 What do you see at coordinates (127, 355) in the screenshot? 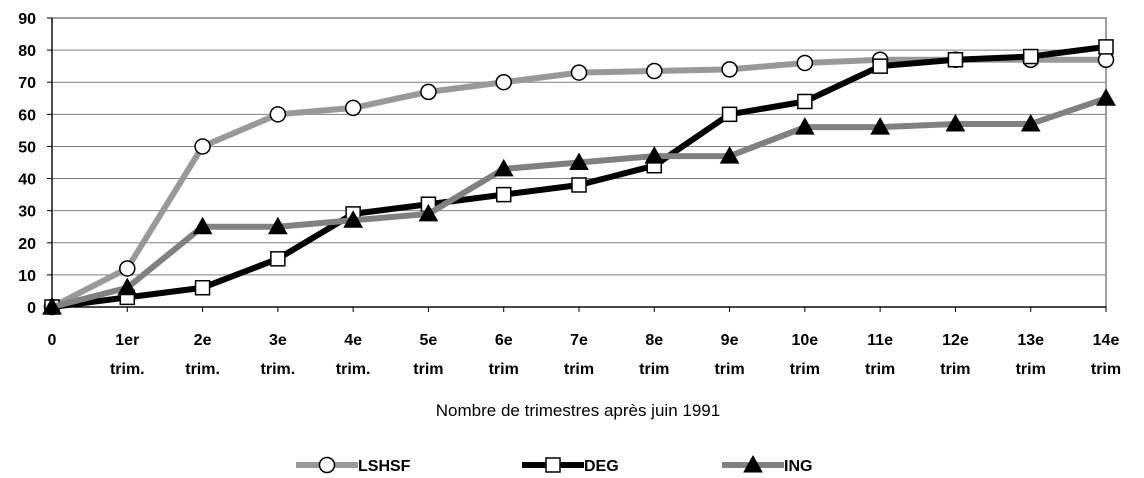
I see `x-tick-label: 1er trim.` at bounding box center [127, 355].